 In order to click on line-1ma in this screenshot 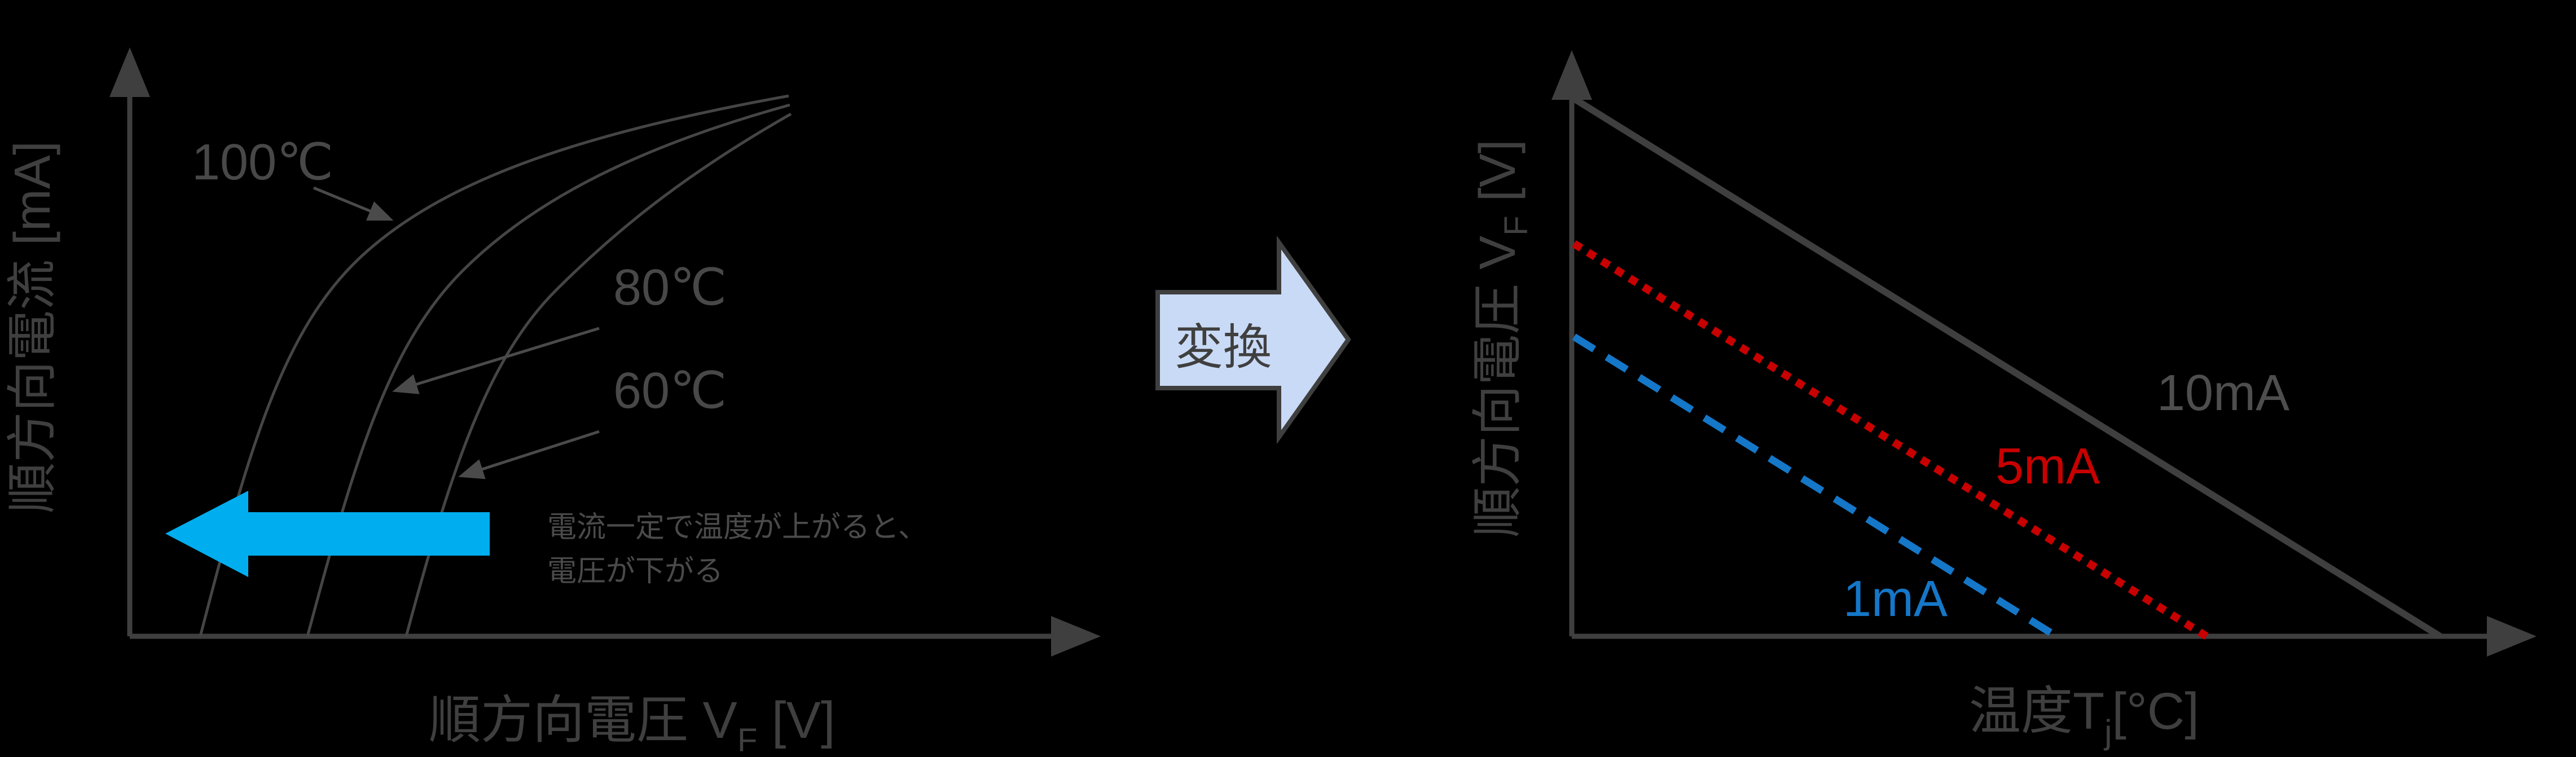, I will do `click(1816, 486)`.